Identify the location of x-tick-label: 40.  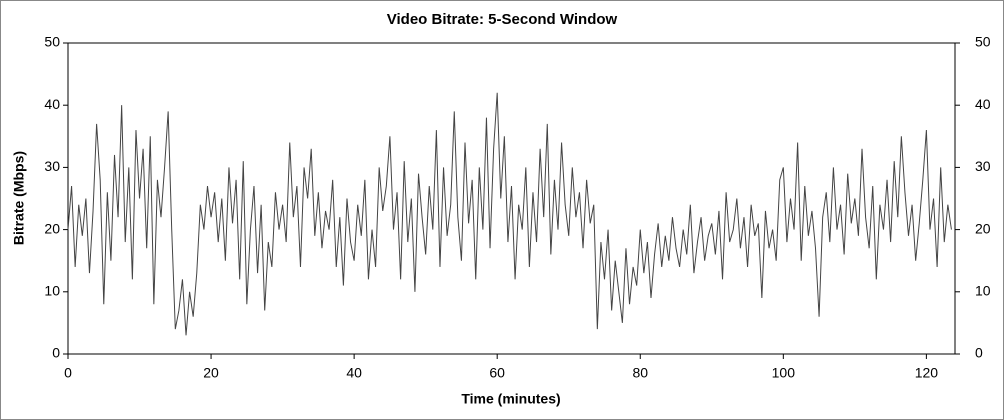
(354, 373).